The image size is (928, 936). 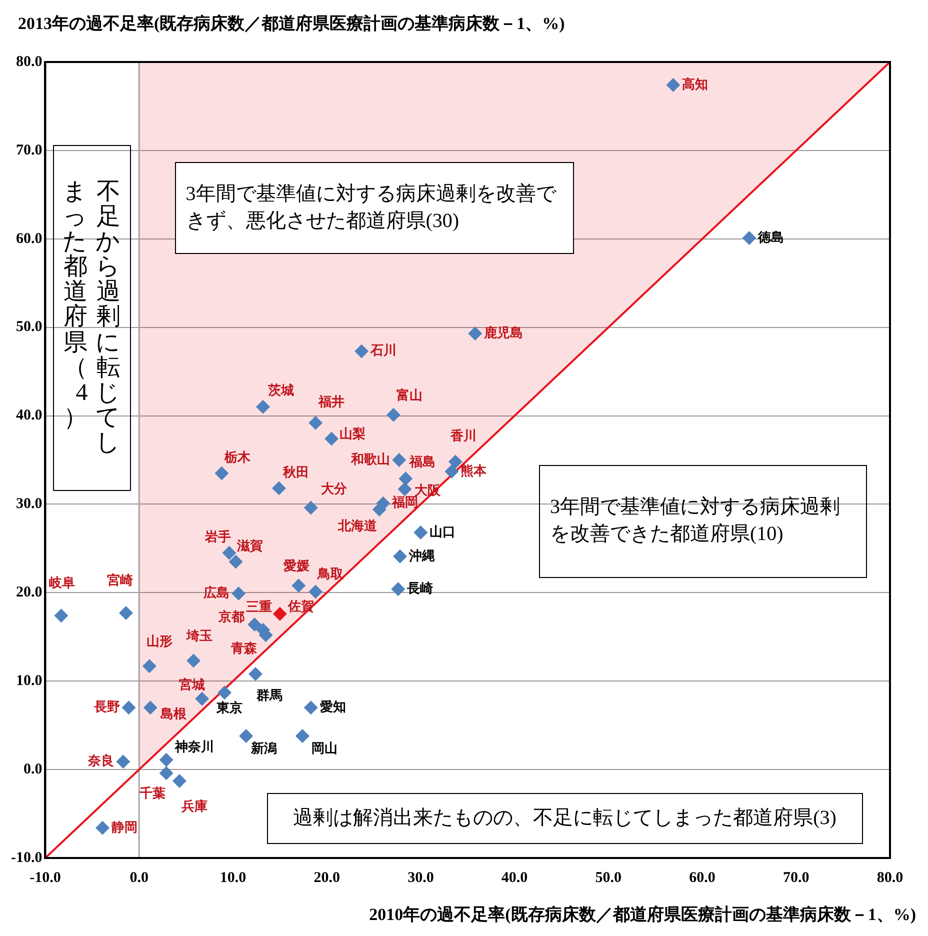 What do you see at coordinates (174, 714) in the screenshot?
I see `annotation: 島根` at bounding box center [174, 714].